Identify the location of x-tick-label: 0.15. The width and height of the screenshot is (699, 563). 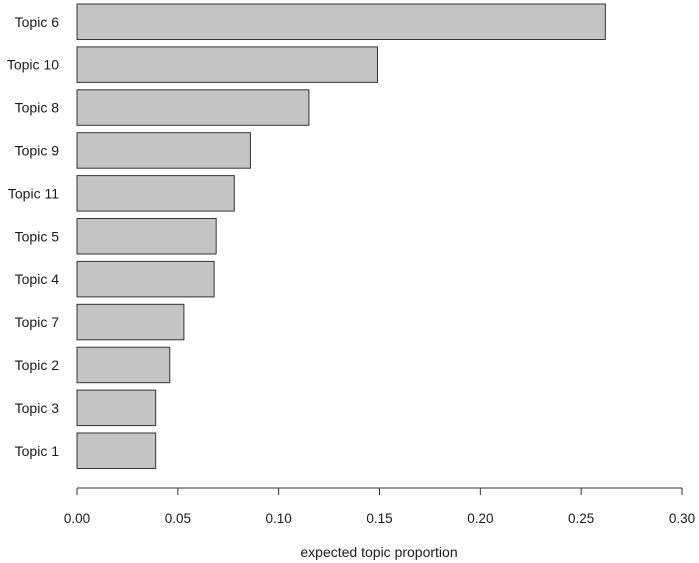
(379, 518).